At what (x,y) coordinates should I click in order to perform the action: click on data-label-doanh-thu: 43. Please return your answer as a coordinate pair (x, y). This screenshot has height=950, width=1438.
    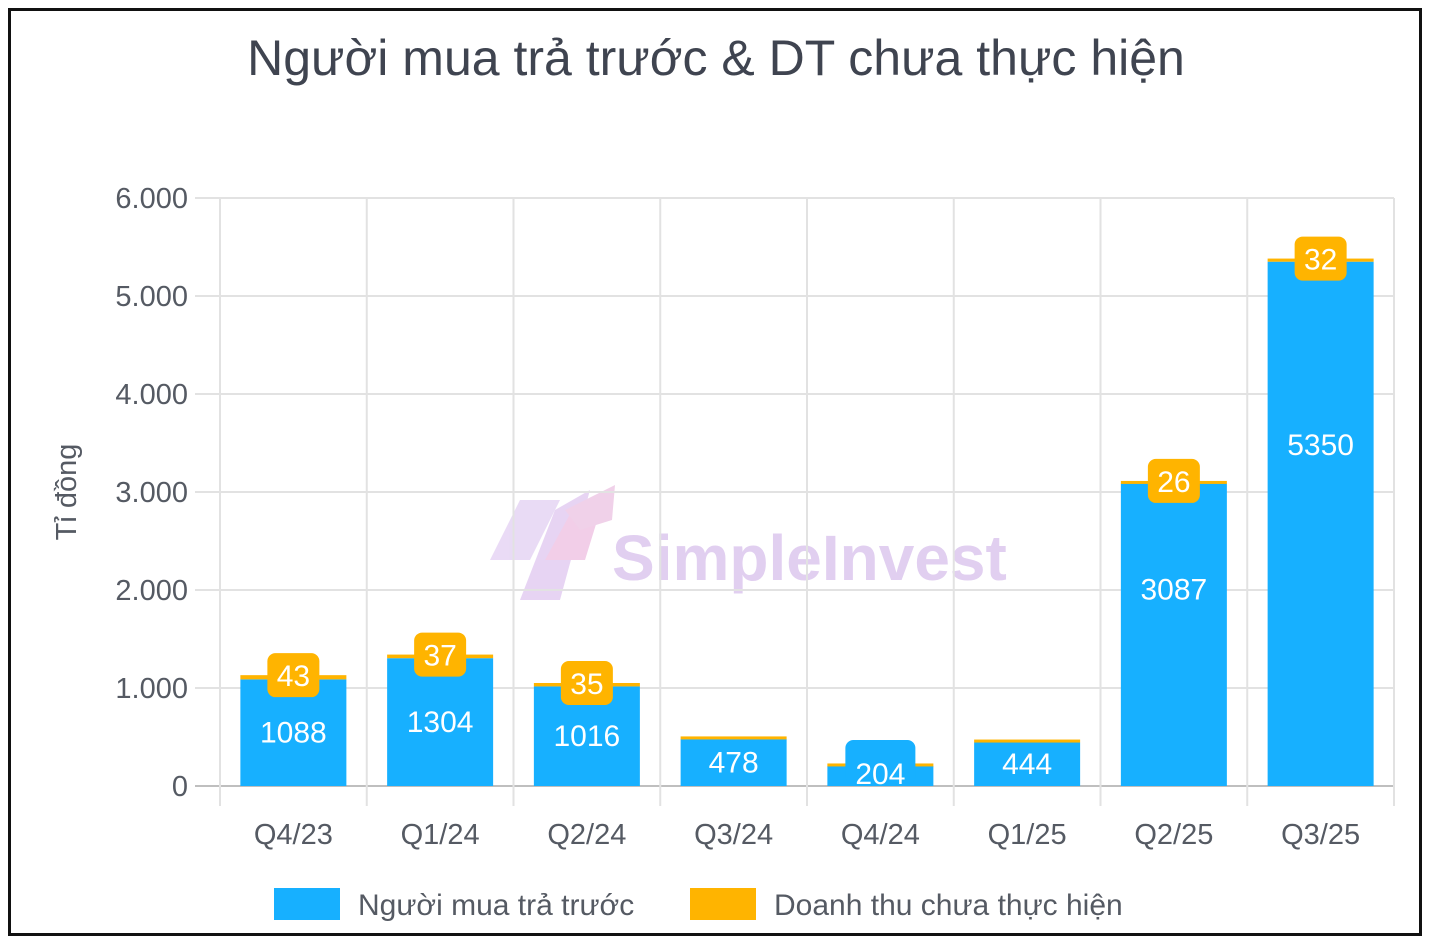
    Looking at the image, I should click on (293, 676).